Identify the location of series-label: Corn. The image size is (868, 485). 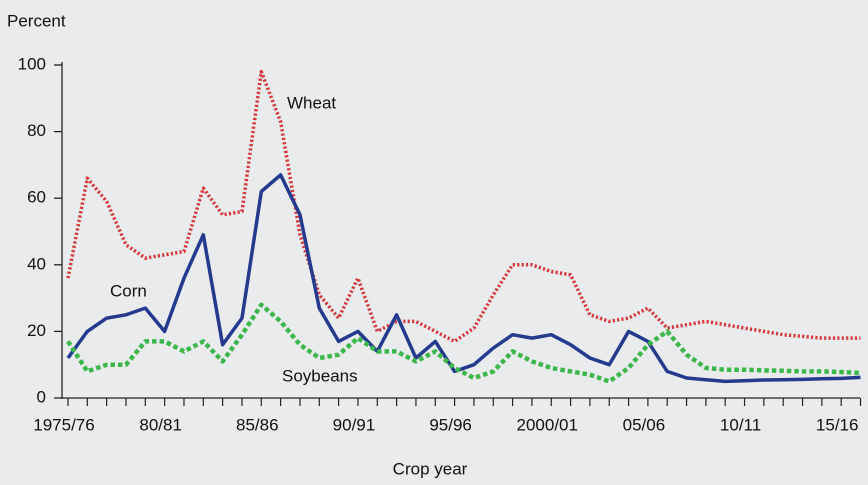
(128, 290).